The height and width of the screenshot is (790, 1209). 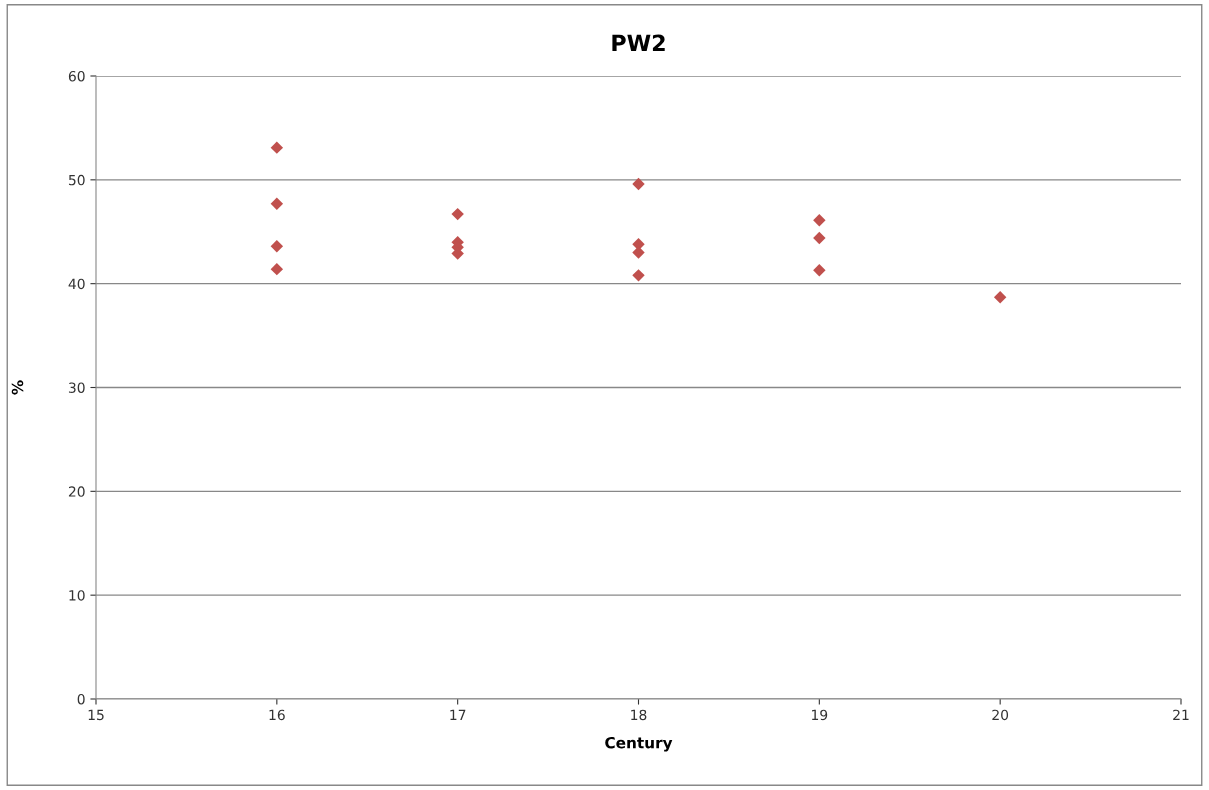 I want to click on y-axis-title: %, so click(x=17, y=387).